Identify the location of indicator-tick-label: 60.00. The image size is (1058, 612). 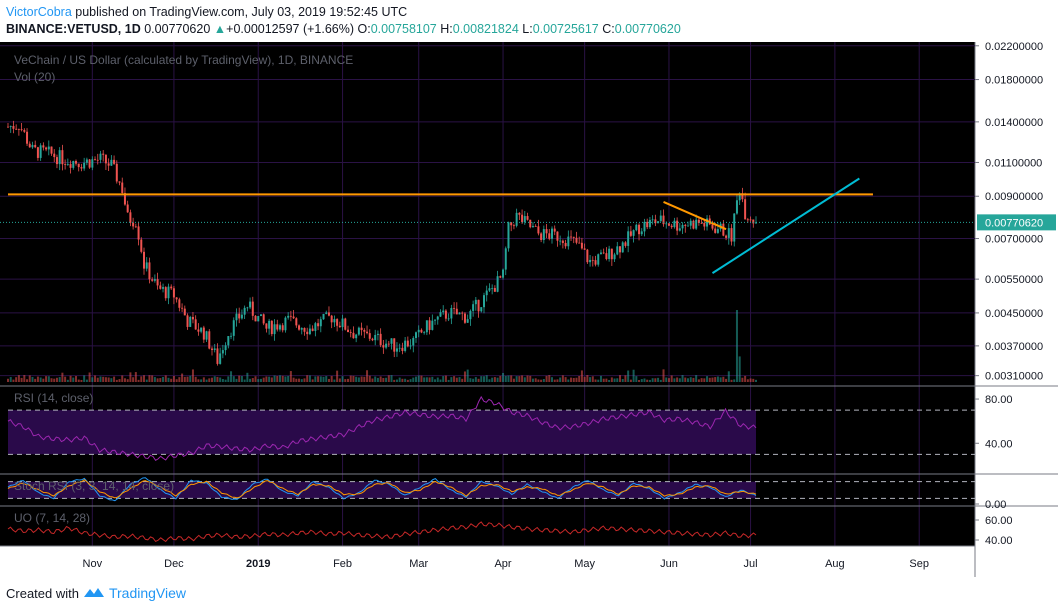
(999, 521).